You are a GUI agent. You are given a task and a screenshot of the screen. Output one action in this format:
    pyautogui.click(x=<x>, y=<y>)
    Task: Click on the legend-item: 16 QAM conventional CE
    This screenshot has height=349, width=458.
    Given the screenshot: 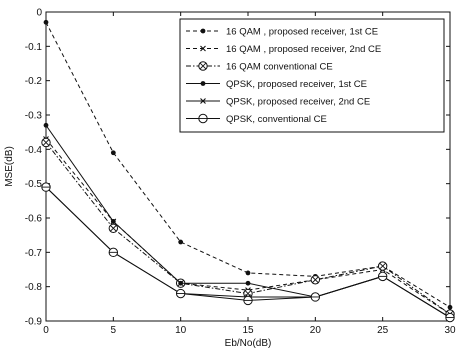 What is the action you would take?
    pyautogui.click(x=259, y=67)
    